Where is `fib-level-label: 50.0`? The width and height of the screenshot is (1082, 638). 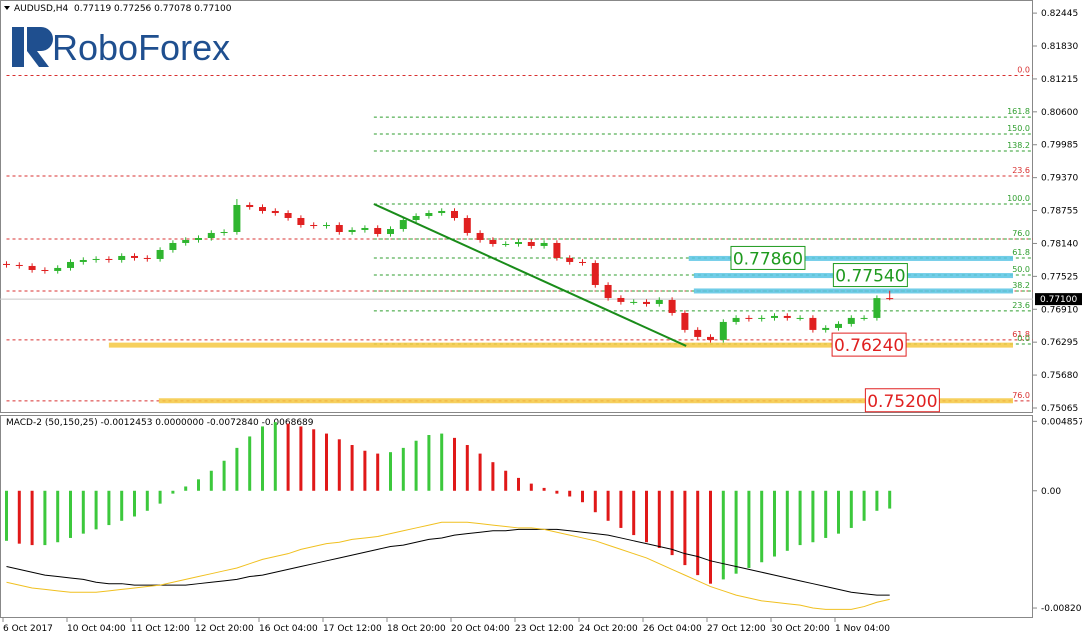
fib-level-label: 50.0 is located at coordinates (1021, 269).